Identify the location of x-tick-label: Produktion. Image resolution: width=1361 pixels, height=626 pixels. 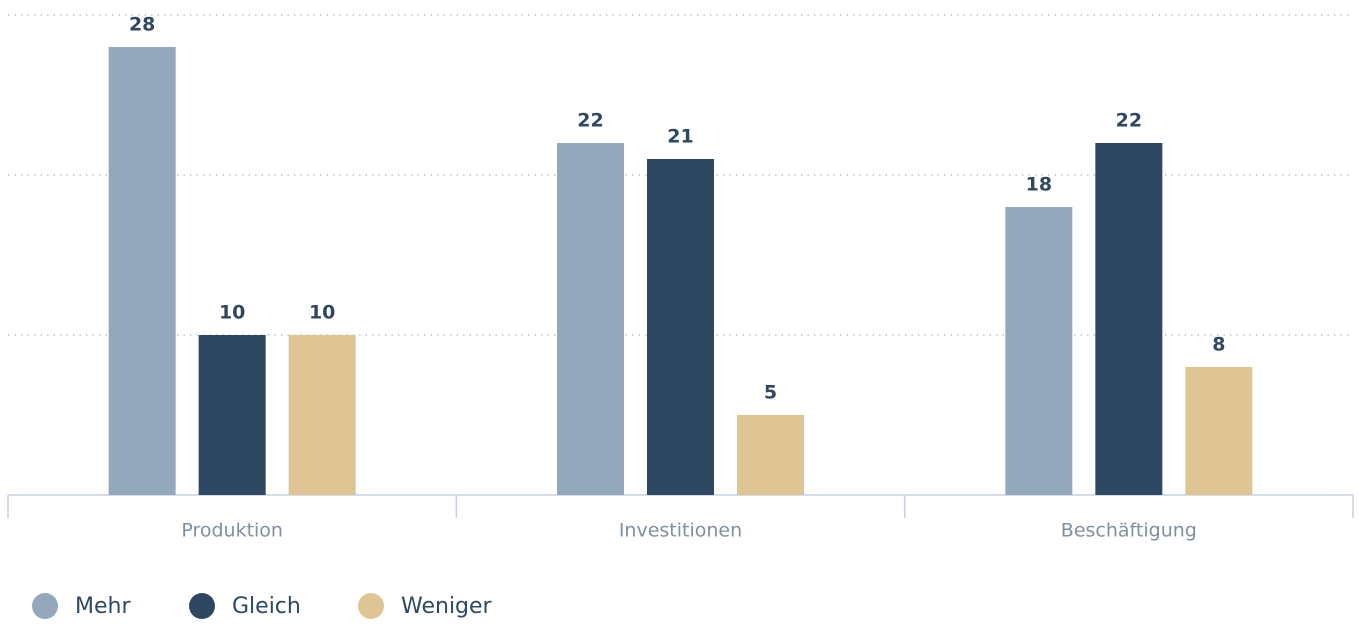
(232, 531).